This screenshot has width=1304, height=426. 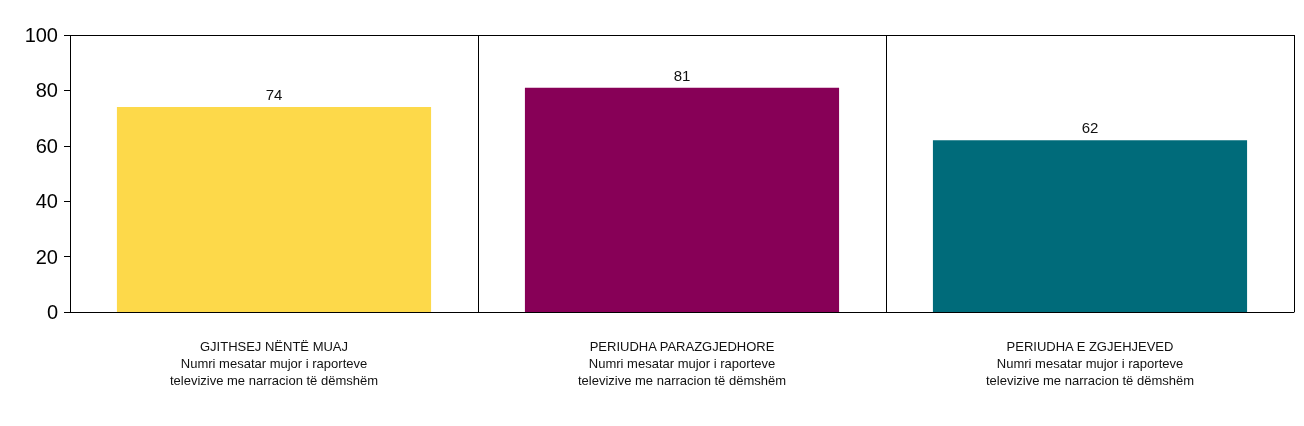 What do you see at coordinates (274, 363) in the screenshot?
I see `x-tick-label: GJITHSEJ NËNTË MUAJ Numri mesatar mujor i raporteve televizive me narracion të dëmshëm` at bounding box center [274, 363].